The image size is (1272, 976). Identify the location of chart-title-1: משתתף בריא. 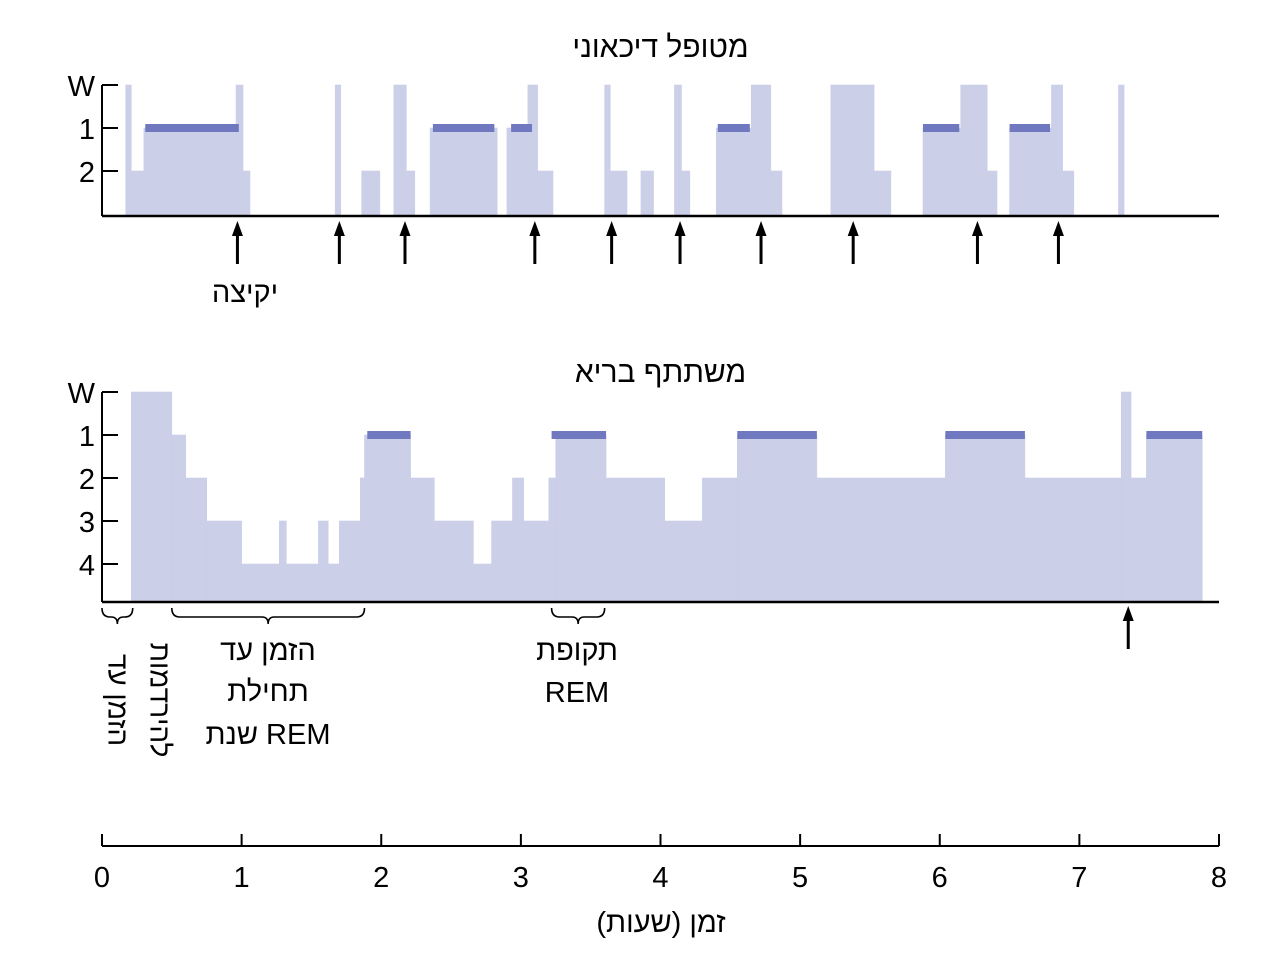
(660, 372).